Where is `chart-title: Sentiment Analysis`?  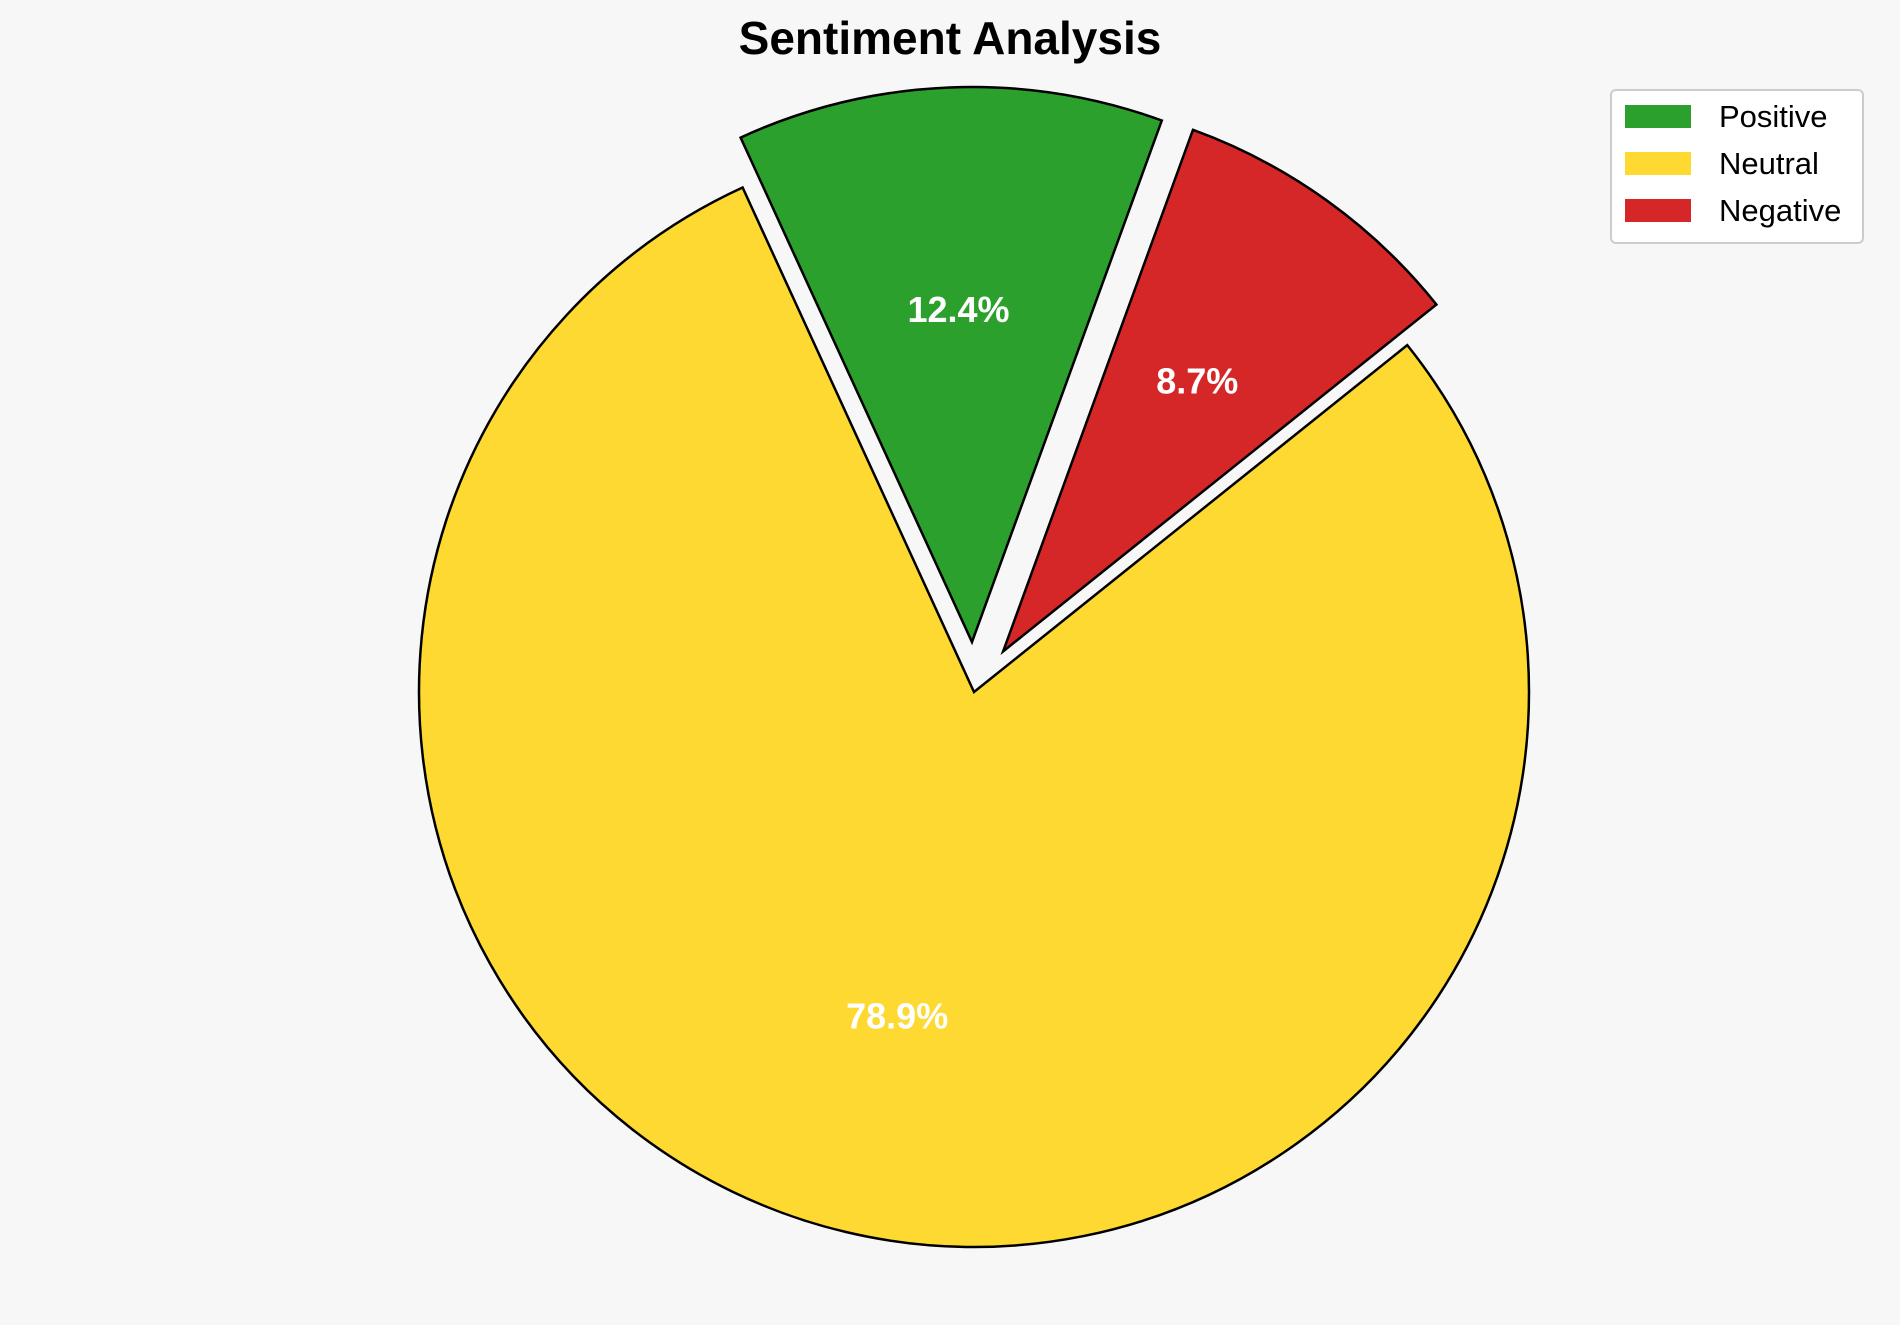
chart-title: Sentiment Analysis is located at coordinates (950, 38).